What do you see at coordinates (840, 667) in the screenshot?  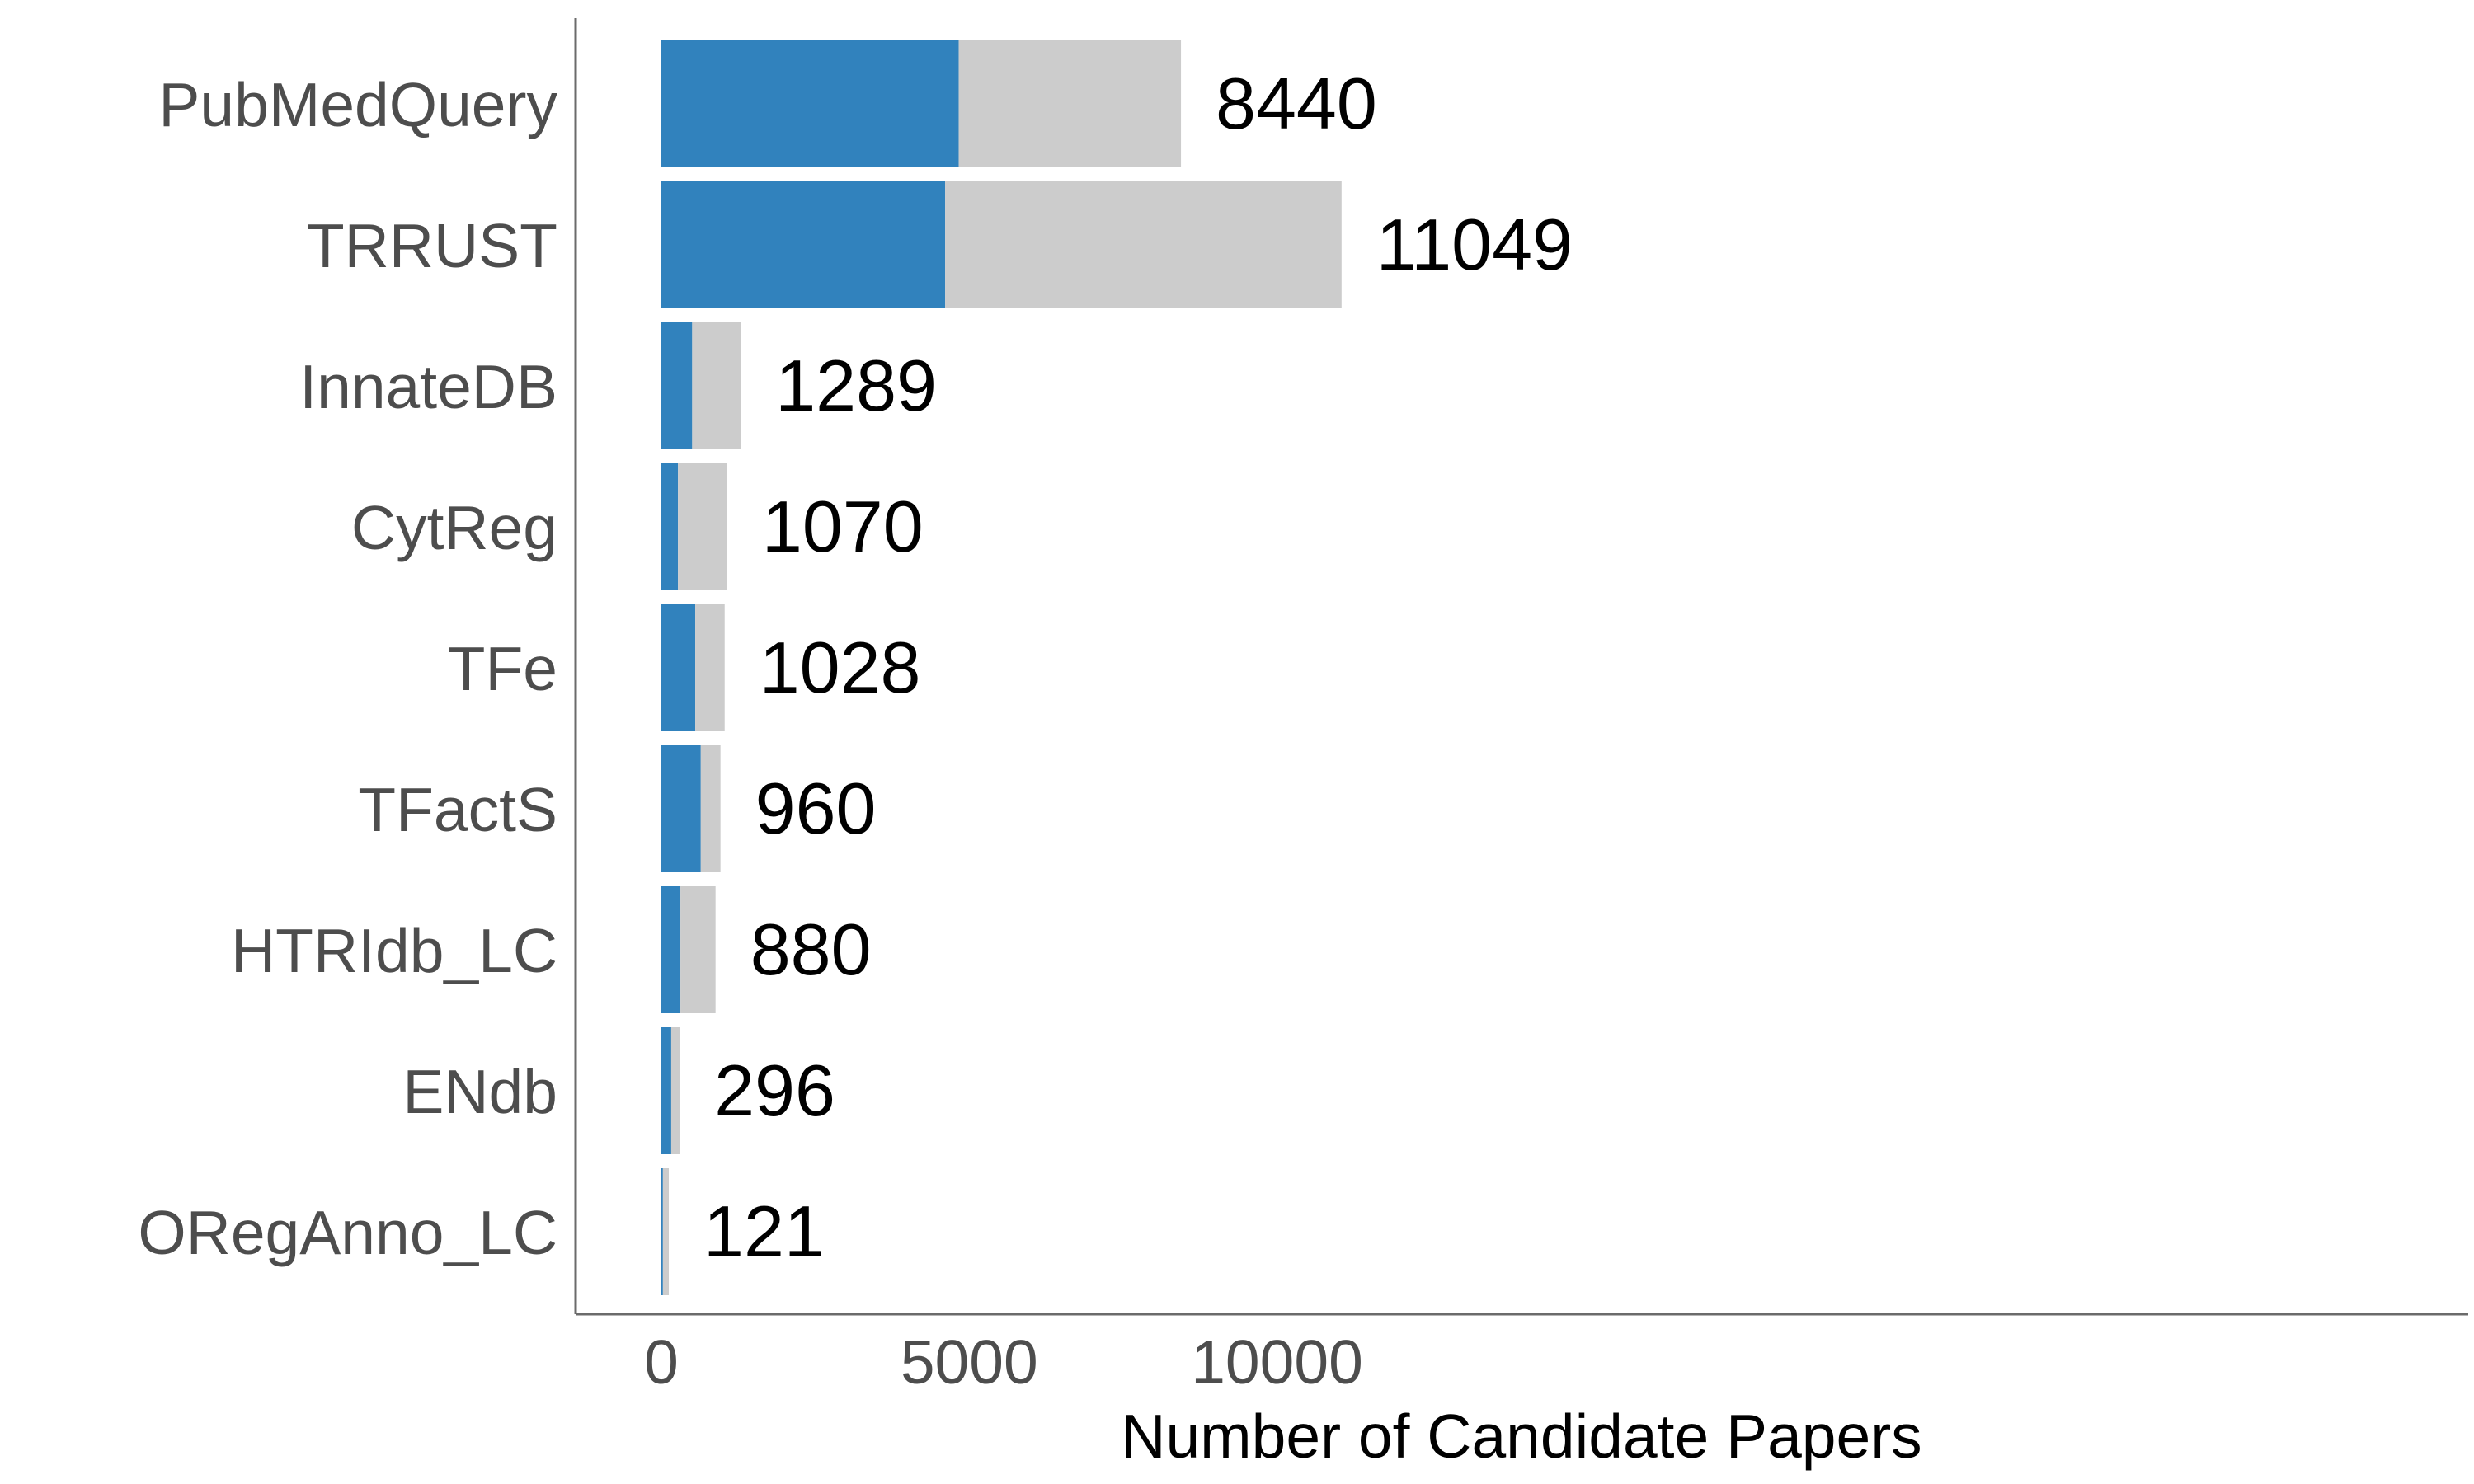 I see `bar-value-label: 1028` at bounding box center [840, 667].